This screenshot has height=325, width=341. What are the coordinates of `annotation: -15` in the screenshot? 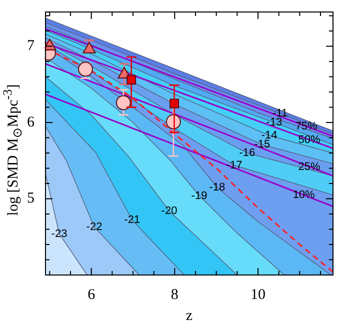 It's located at (262, 144).